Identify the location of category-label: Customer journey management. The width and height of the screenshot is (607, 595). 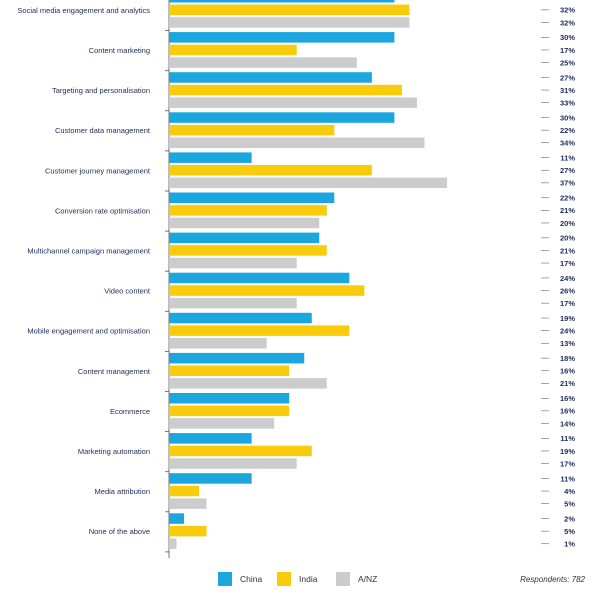
(98, 170).